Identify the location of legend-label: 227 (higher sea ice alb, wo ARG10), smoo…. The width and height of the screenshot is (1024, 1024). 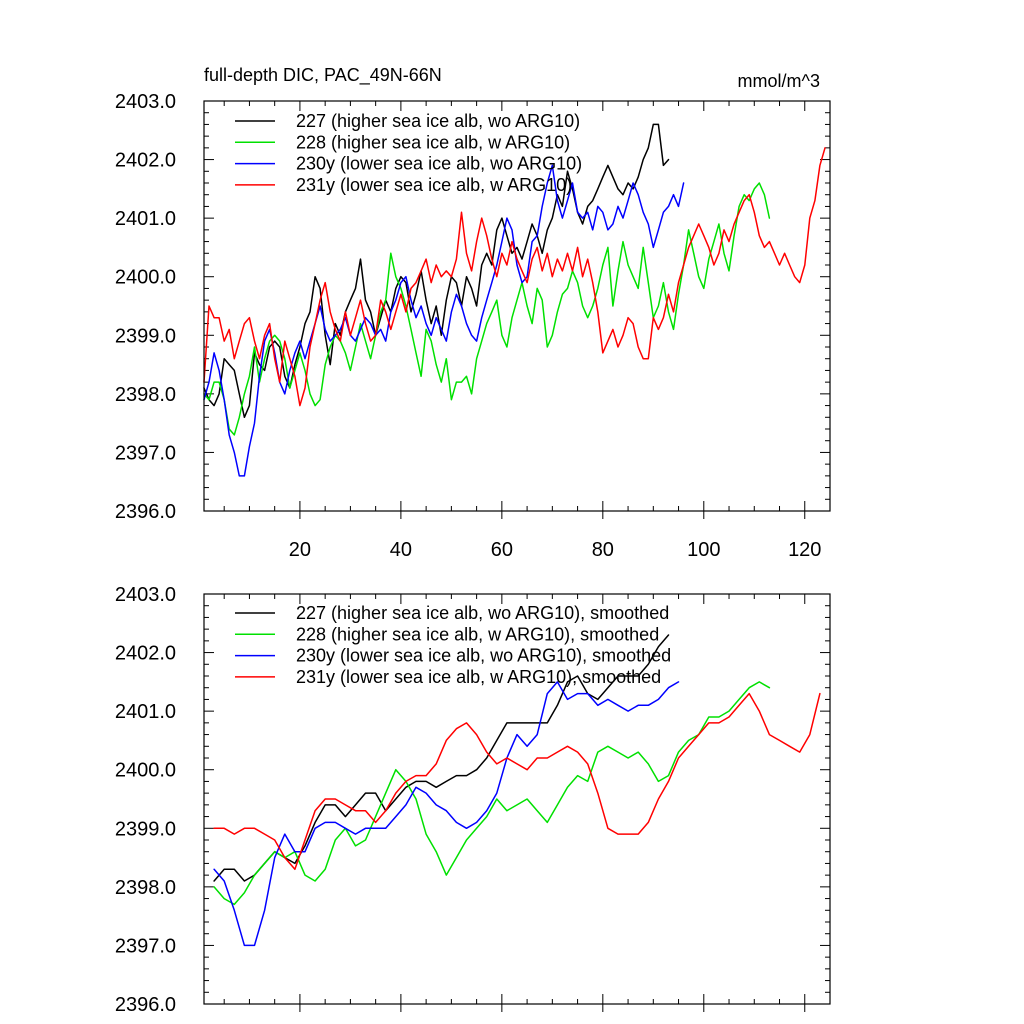
(482, 613).